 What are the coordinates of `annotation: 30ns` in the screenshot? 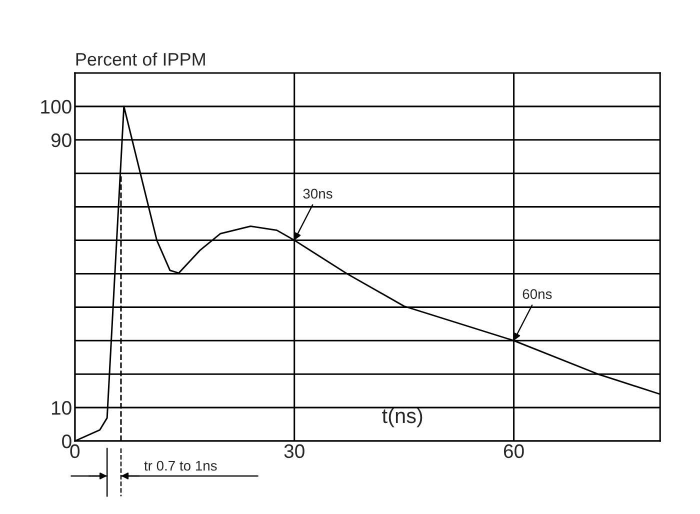 It's located at (317, 193).